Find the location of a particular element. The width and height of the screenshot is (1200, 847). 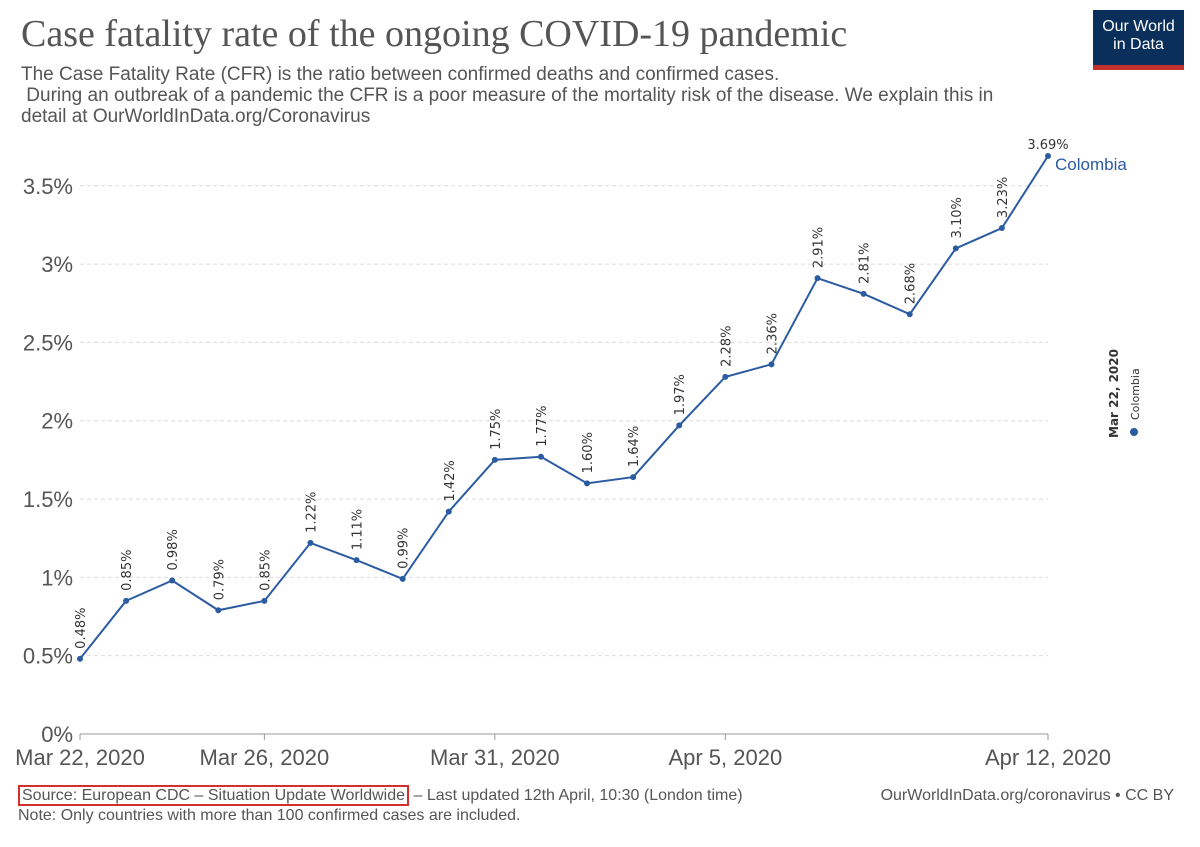

legend-marker is located at coordinates (1134, 432).